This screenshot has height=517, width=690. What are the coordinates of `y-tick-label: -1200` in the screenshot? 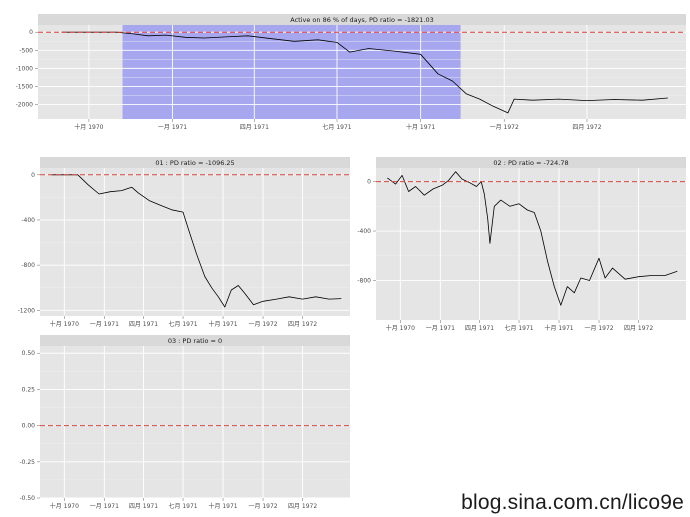 It's located at (27, 310).